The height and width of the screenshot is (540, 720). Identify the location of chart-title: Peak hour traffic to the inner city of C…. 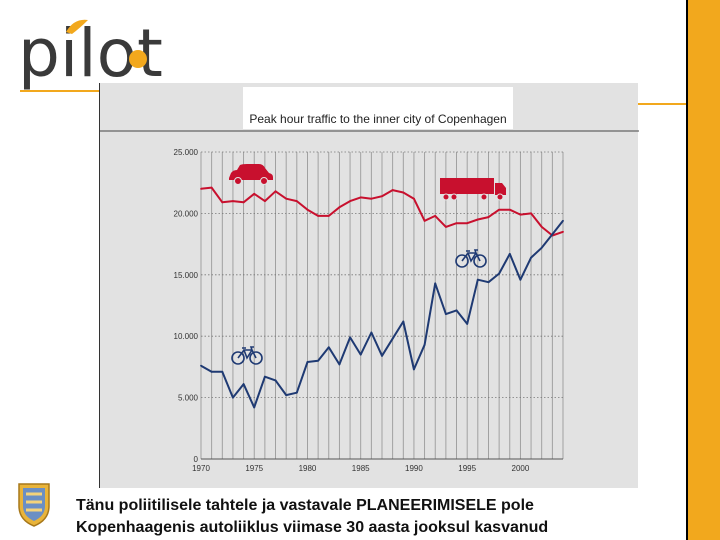
(377, 119).